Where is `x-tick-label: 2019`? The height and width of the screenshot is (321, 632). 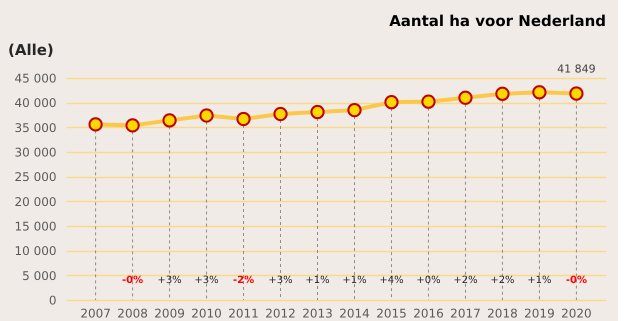
x-tick-label: 2019 is located at coordinates (539, 313).